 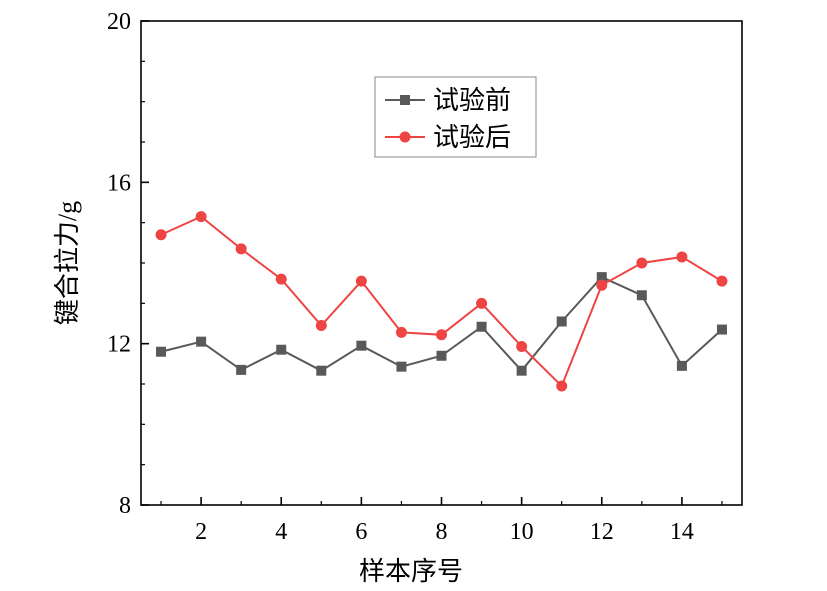 What do you see at coordinates (522, 532) in the screenshot?
I see `x-tick-label: 10` at bounding box center [522, 532].